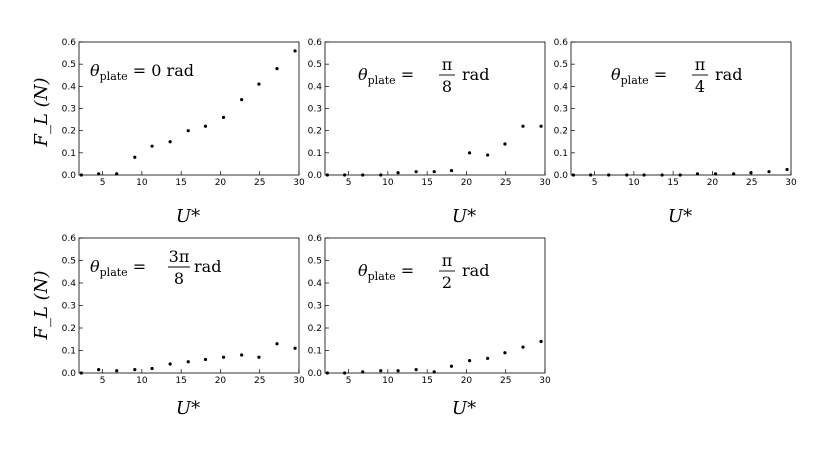  I want to click on x-axis-label-2: U*, so click(464, 216).